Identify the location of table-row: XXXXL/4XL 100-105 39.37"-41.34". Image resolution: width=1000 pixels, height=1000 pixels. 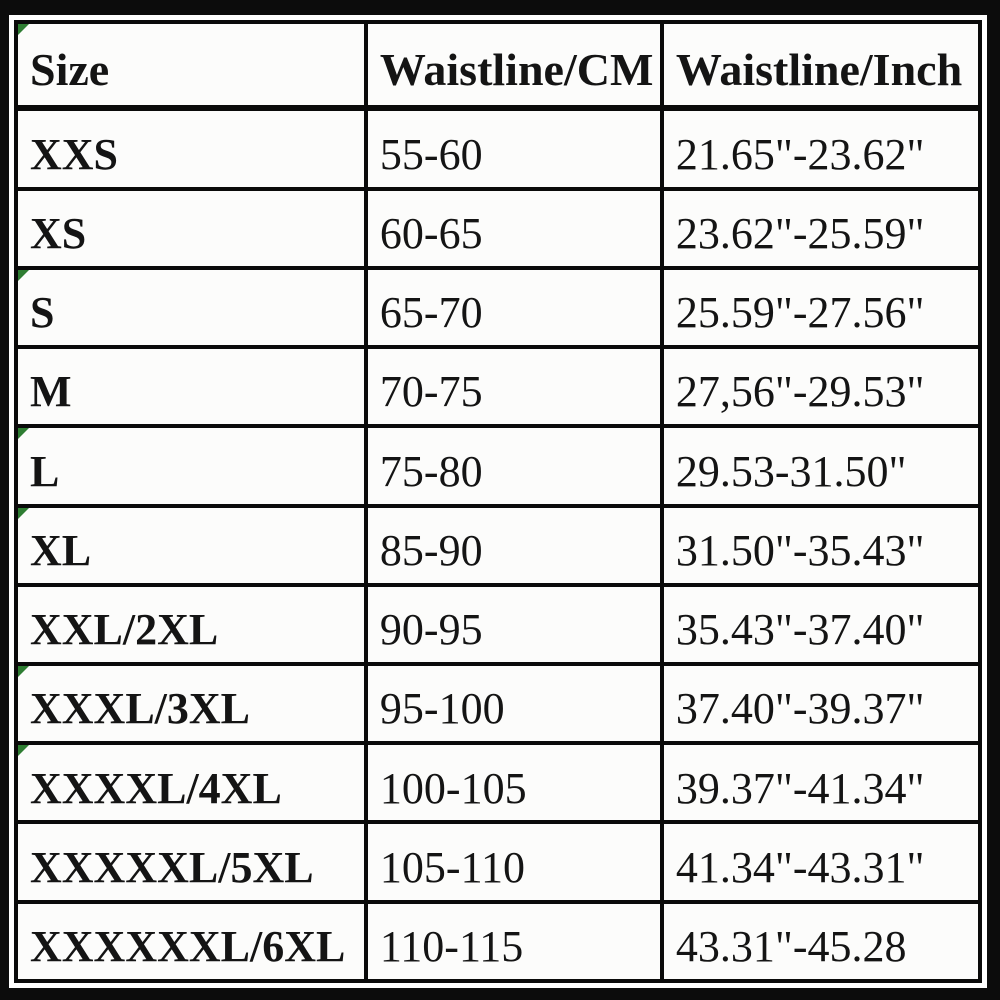
(498, 783).